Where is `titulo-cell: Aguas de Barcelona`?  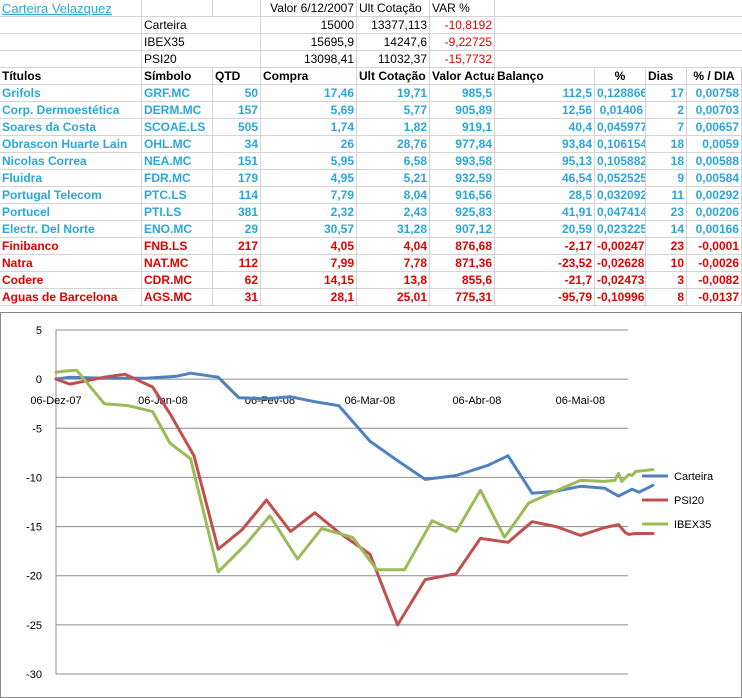 titulo-cell: Aguas de Barcelona is located at coordinates (71, 297).